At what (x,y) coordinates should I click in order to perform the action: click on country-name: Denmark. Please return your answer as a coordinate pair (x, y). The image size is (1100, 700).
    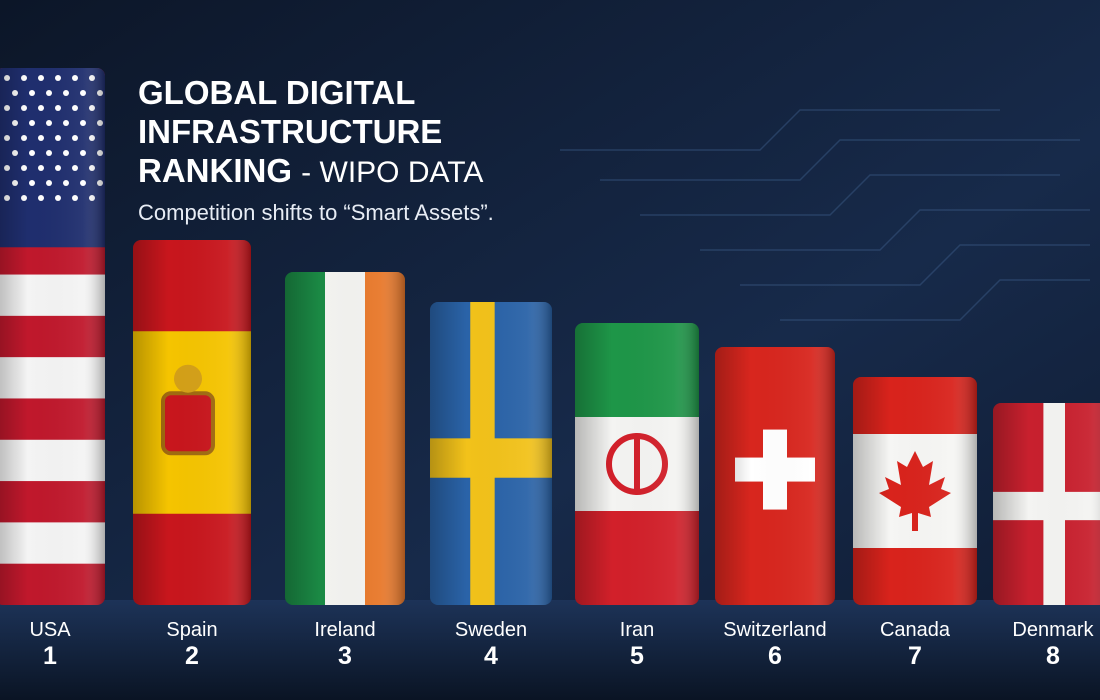
    Looking at the image, I should click on (1053, 630).